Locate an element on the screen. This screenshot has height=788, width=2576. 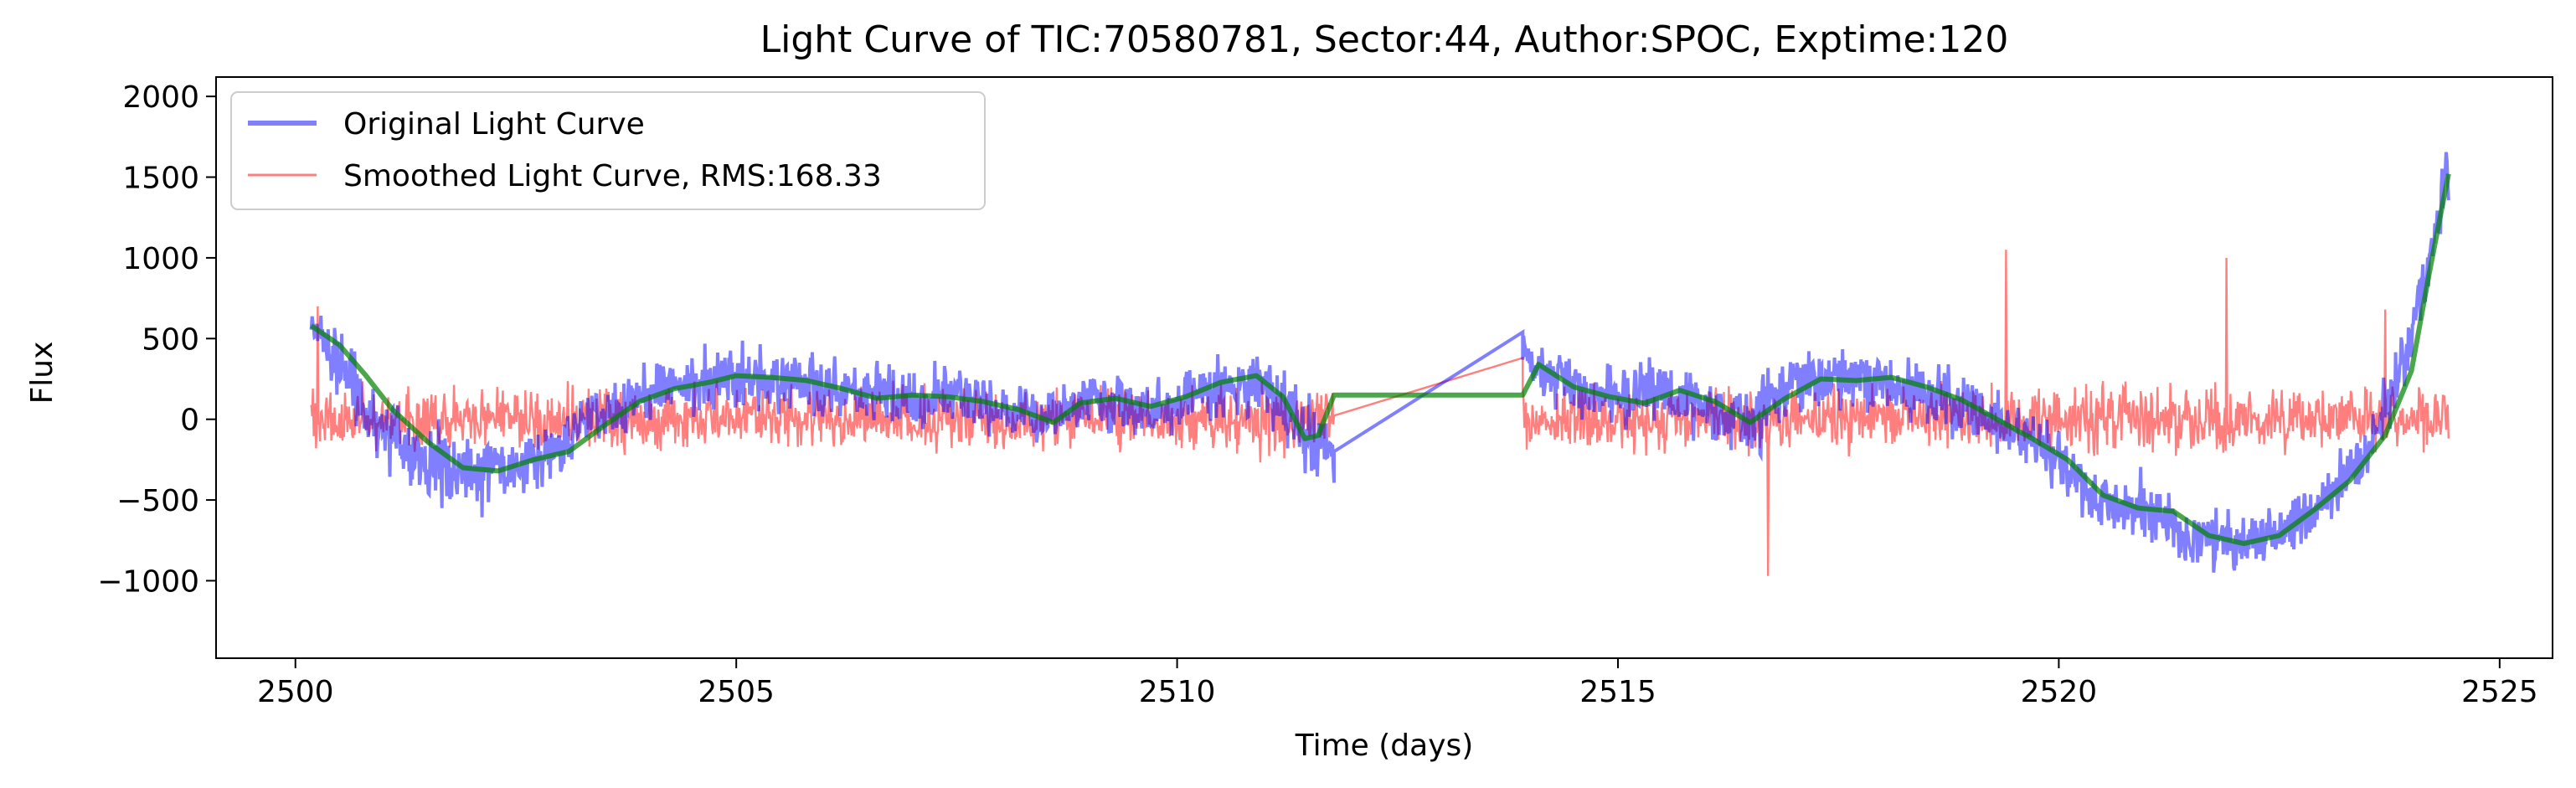
y-tick-label: 0 is located at coordinates (189, 421).